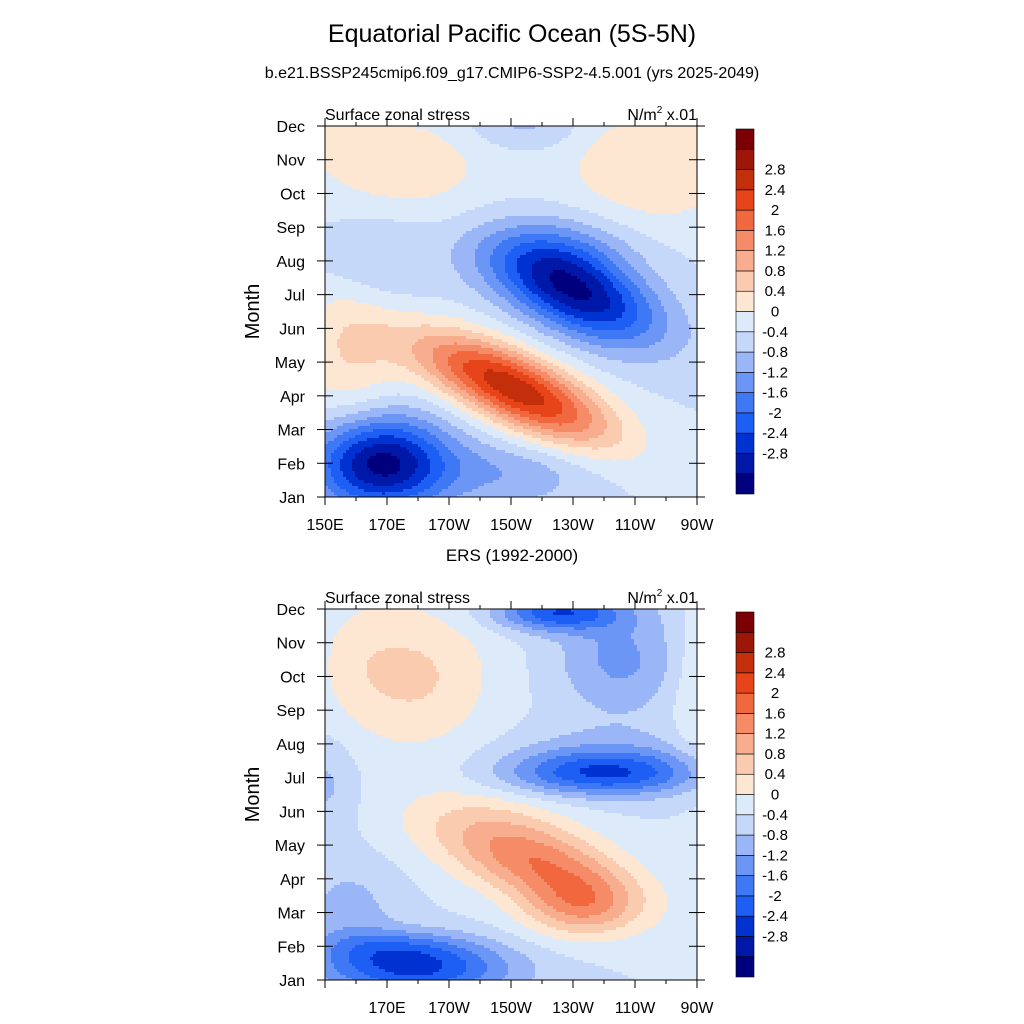  I want to click on colorbar-label: -2.4, so click(775, 916).